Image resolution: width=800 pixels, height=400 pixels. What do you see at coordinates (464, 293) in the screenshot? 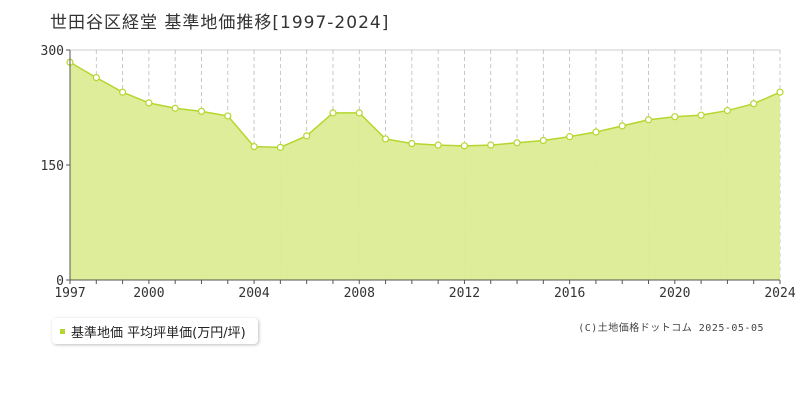
I see `x-tick-label: 2012` at bounding box center [464, 293].